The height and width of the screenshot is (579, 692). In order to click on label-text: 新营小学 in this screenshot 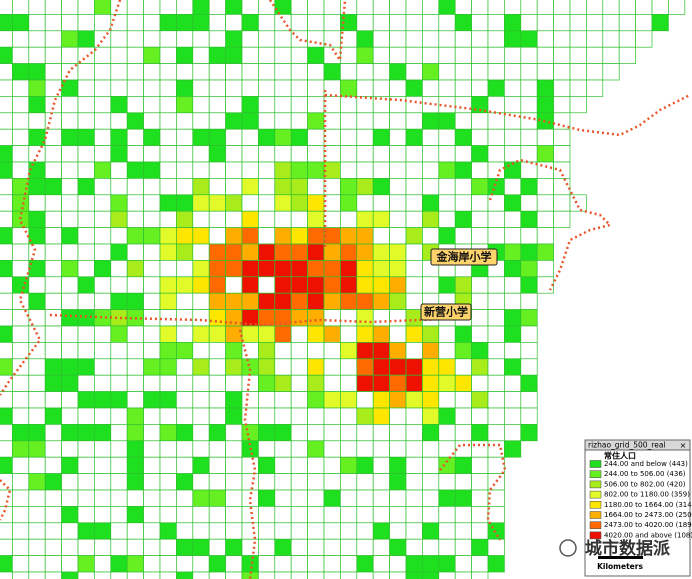, I will do `click(446, 312)`.